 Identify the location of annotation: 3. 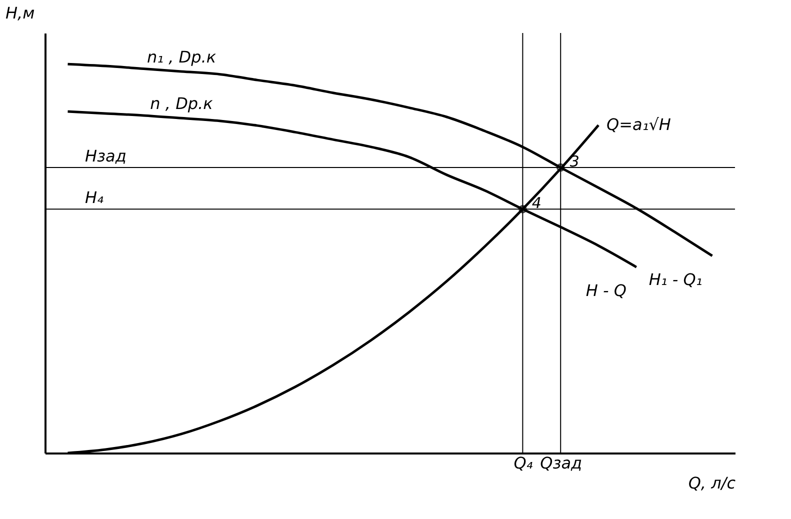
(575, 161).